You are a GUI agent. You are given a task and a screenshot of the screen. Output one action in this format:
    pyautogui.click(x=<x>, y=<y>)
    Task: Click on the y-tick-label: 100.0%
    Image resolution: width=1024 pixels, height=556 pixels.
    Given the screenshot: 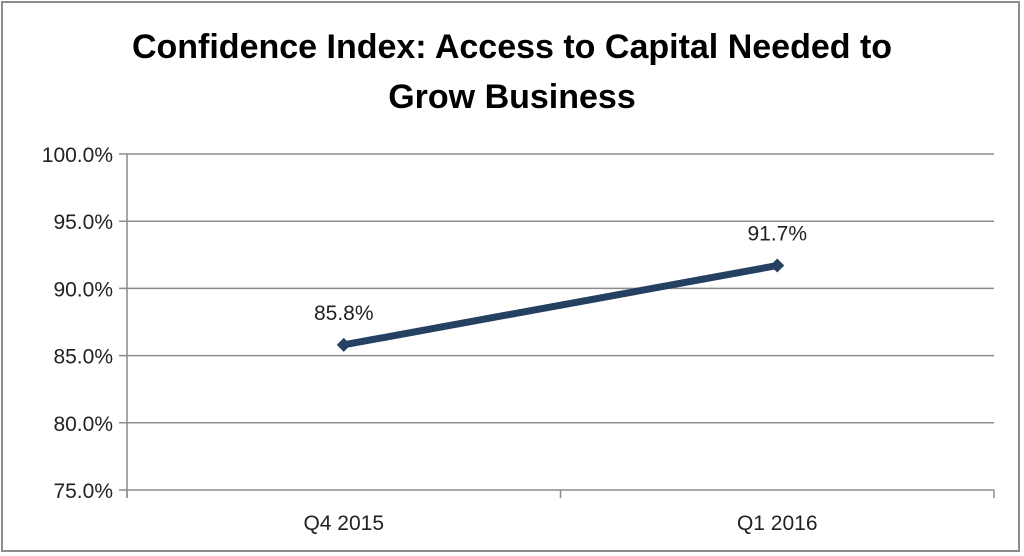 What is the action you would take?
    pyautogui.click(x=77, y=155)
    